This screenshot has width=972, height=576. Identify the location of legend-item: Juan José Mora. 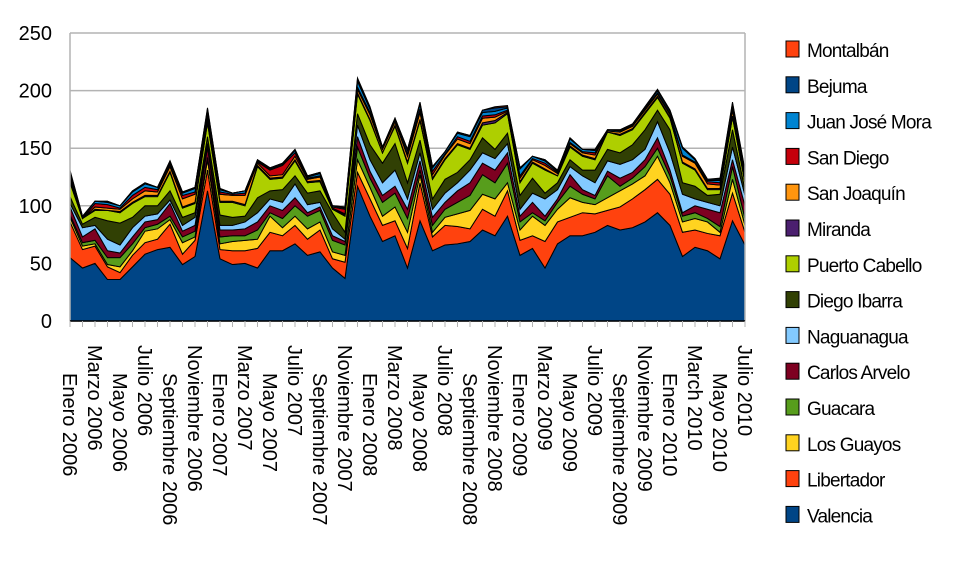
(859, 123).